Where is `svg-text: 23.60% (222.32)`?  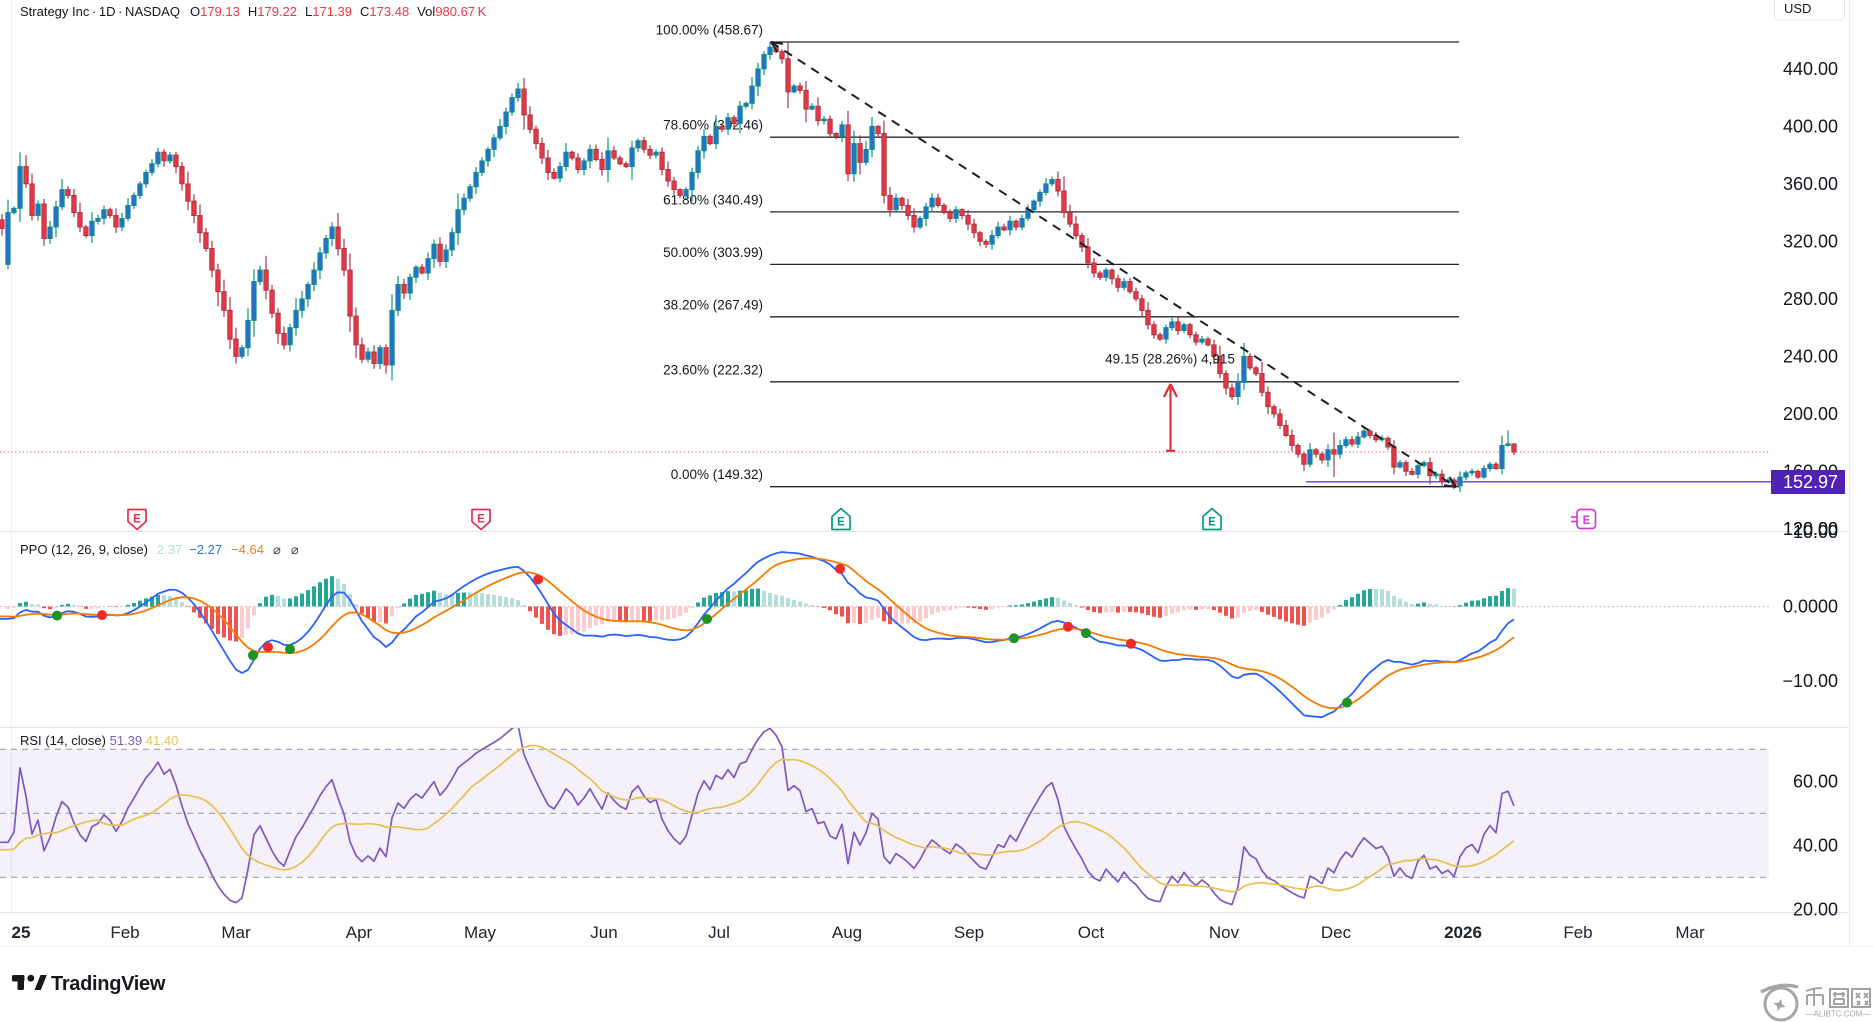 svg-text: 23.60% (222.32) is located at coordinates (713, 369).